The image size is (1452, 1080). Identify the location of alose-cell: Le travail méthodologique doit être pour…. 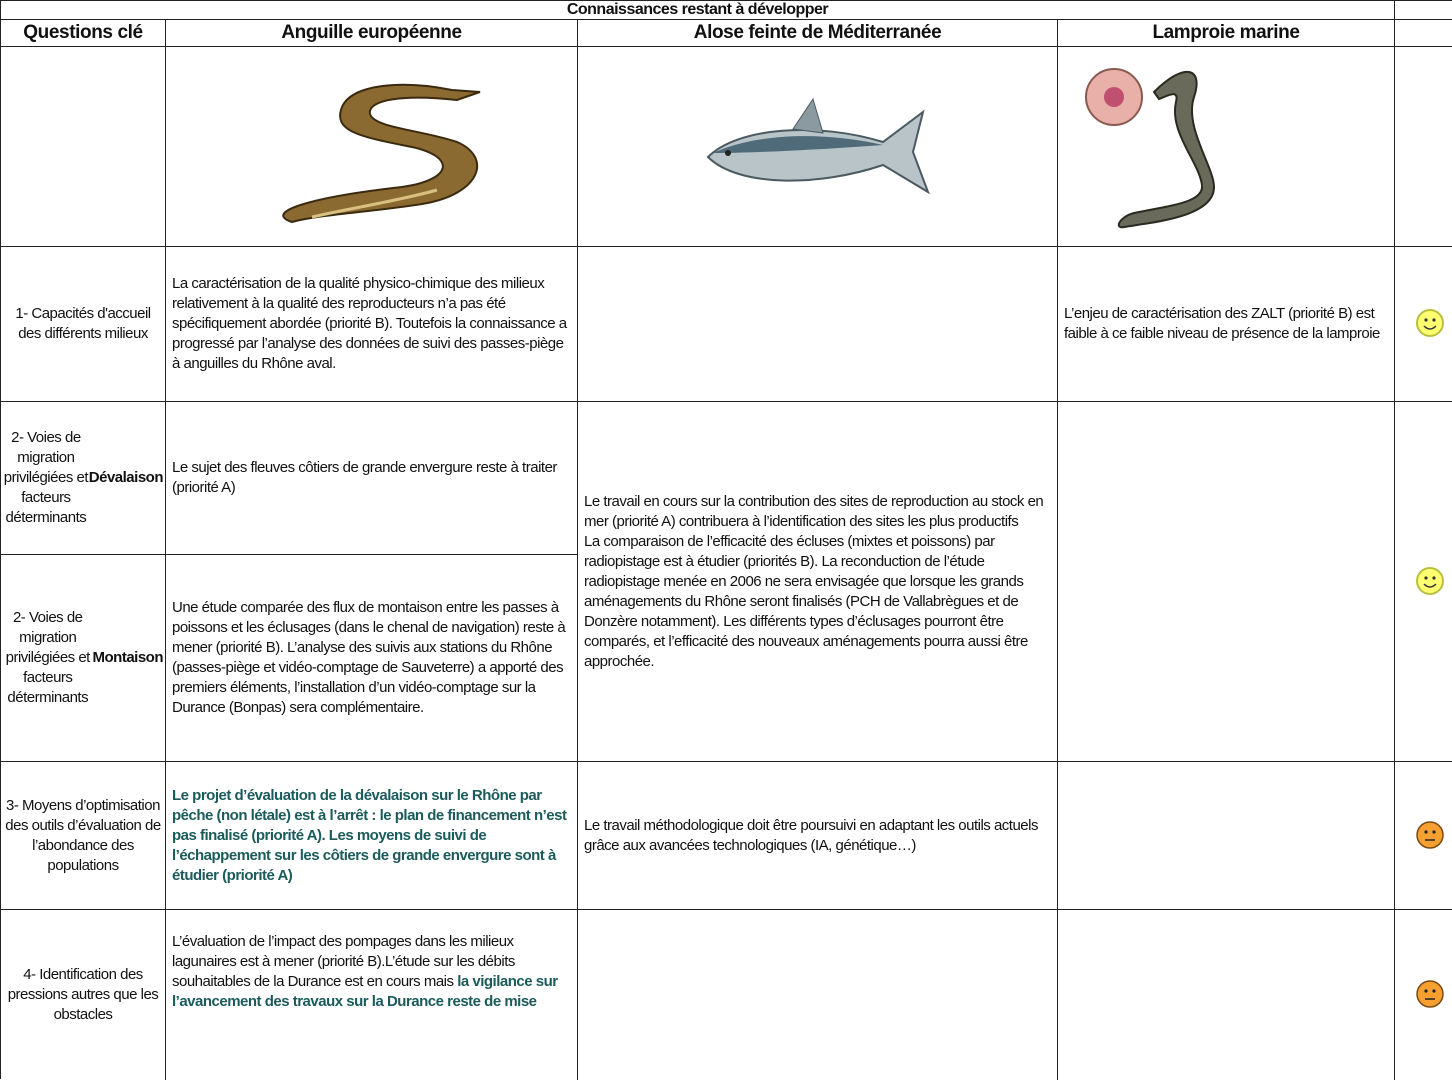
(818, 836).